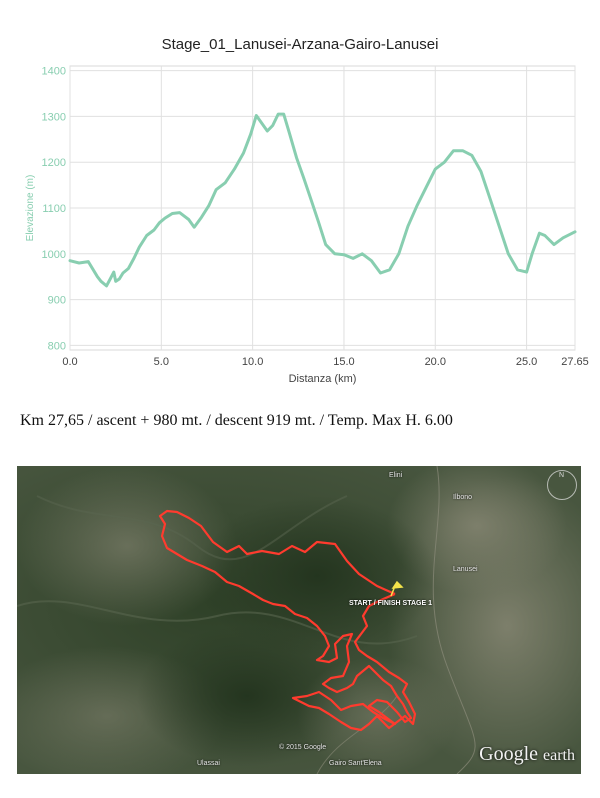 The width and height of the screenshot is (600, 798). I want to click on x-axis-label: Distanza (km), so click(323, 379).